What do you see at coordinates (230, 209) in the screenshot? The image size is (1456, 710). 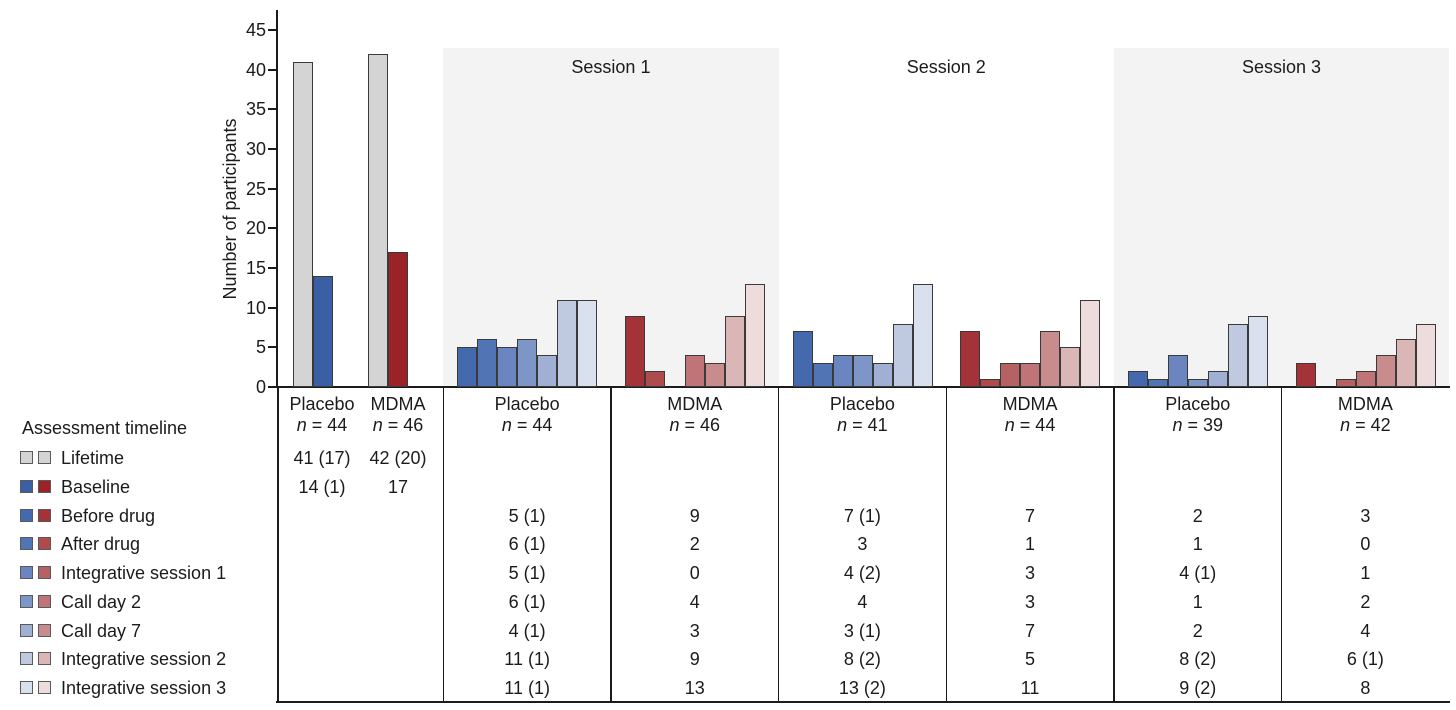 I see `y-axis-title: Number of participants` at bounding box center [230, 209].